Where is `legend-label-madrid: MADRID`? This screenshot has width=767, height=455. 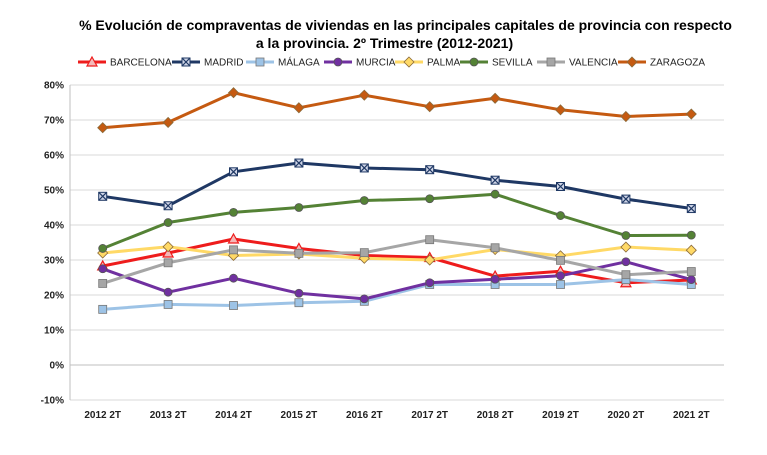
legend-label-madrid: MADRID is located at coordinates (223, 63).